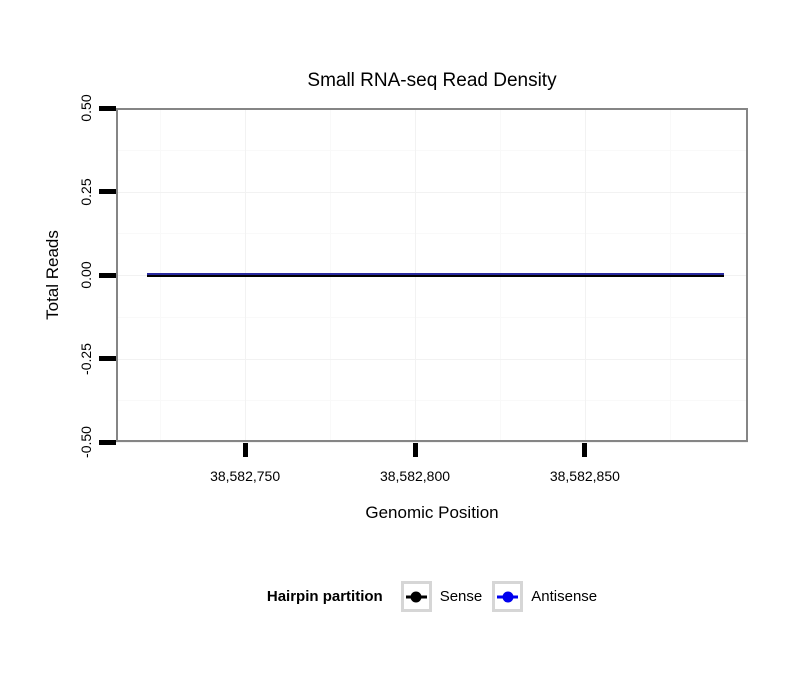 This screenshot has height=690, width=810. I want to click on x-axis-title: Genomic Position, so click(432, 512).